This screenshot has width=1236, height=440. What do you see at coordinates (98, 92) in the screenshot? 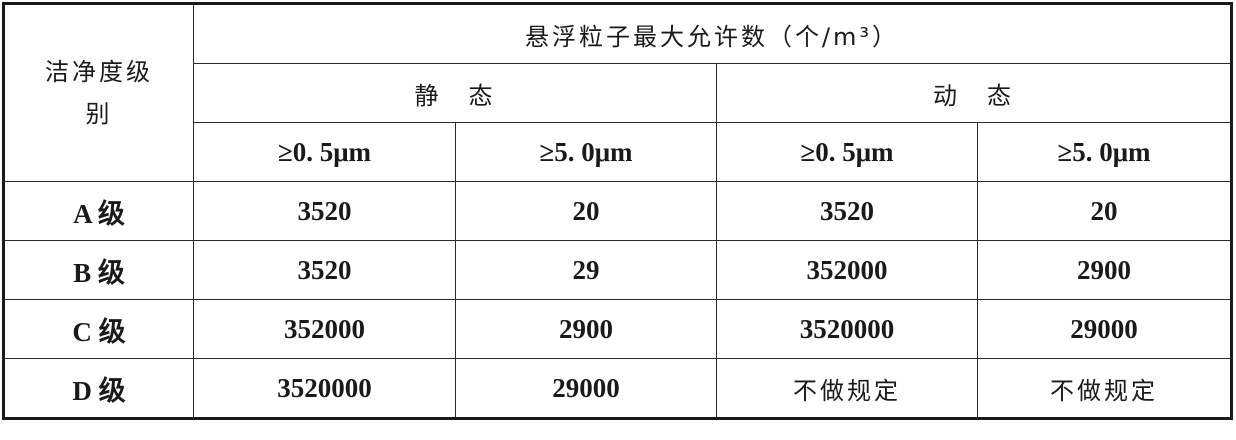
I see `grade-column-header: 洁净度级别` at bounding box center [98, 92].